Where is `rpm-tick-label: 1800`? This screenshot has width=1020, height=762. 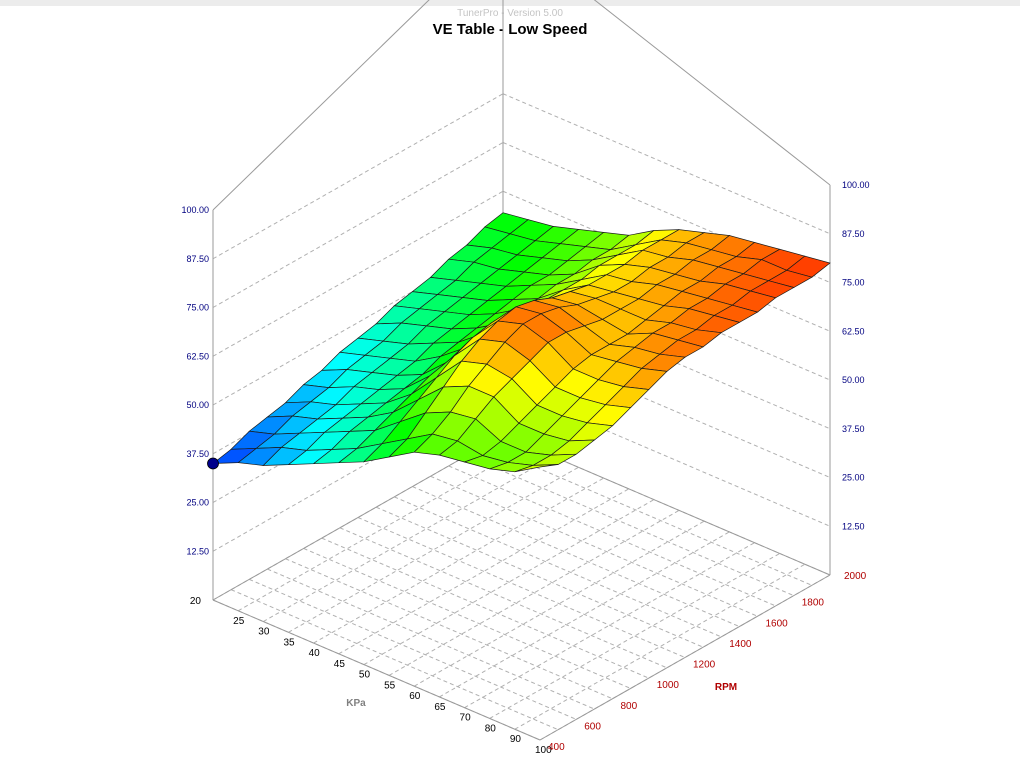
rpm-tick-label: 1800 is located at coordinates (813, 603).